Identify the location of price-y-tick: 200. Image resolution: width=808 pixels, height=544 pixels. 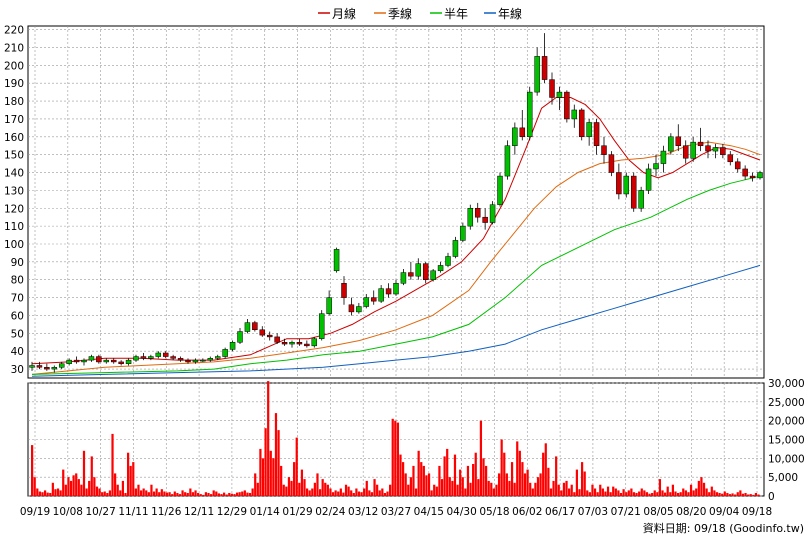
(14, 66).